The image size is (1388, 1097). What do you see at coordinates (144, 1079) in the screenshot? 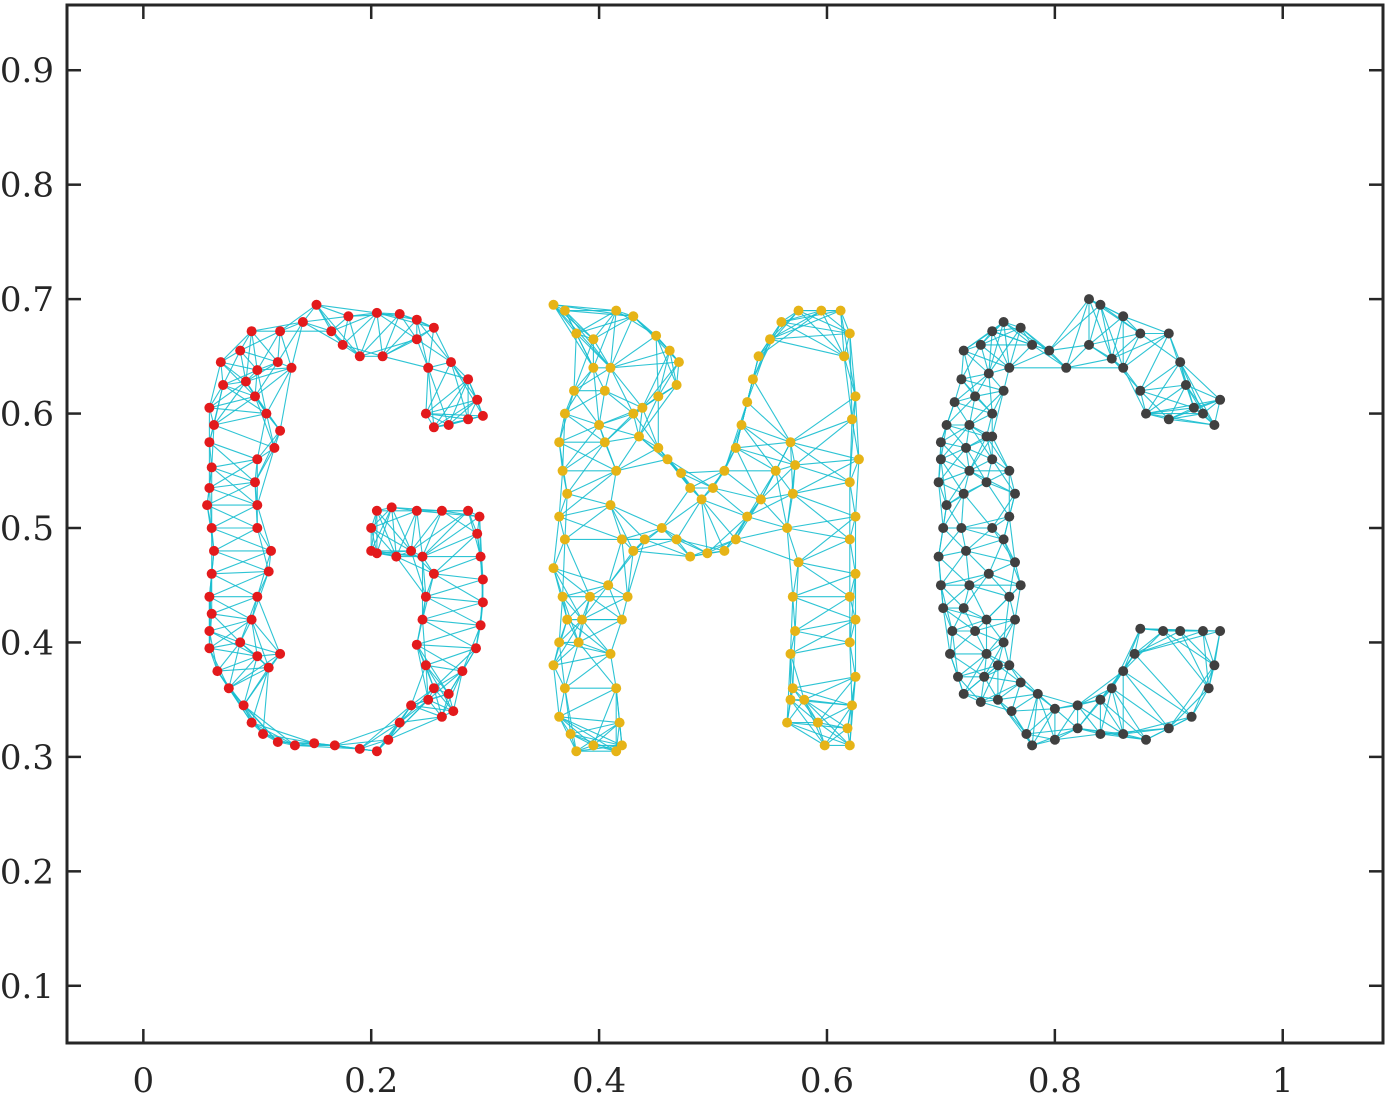
I see `x-tick-label: 0` at bounding box center [144, 1079].